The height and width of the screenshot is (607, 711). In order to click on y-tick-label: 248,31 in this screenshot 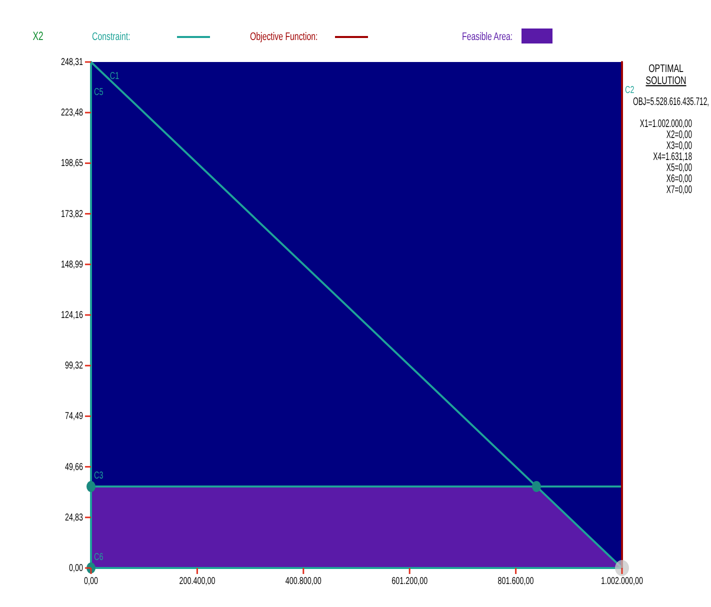, I will do `click(72, 62)`.